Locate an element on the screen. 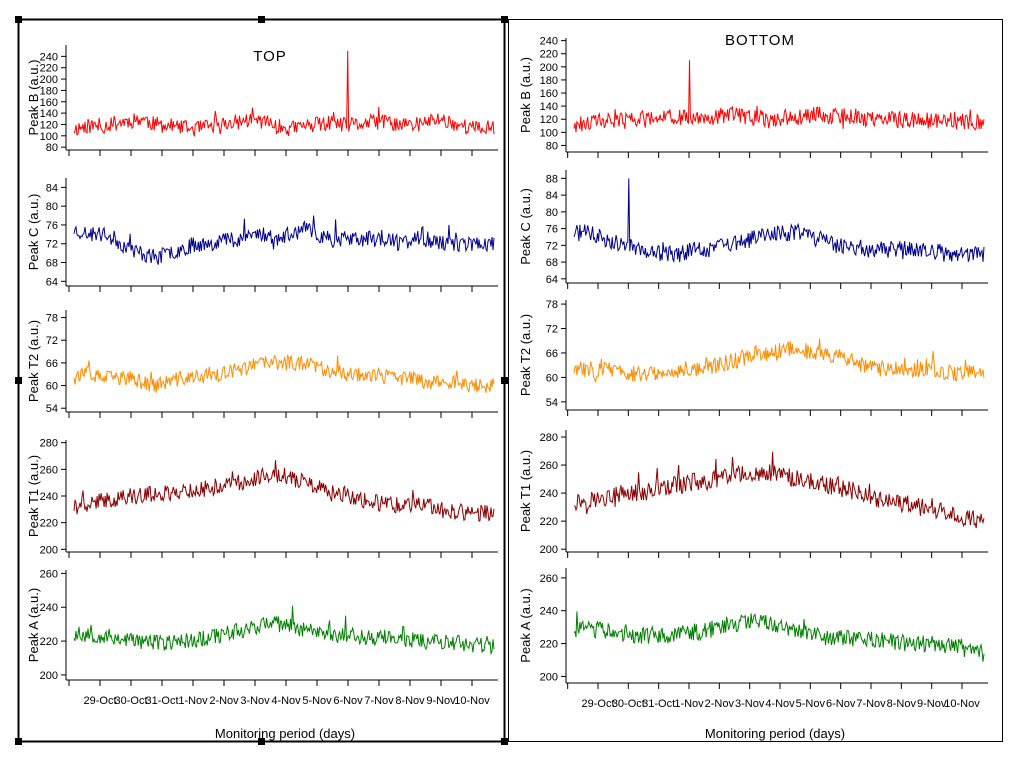 Image resolution: width=1024 pixels, height=764 pixels. y-tick-label: 100 is located at coordinates (49, 137).